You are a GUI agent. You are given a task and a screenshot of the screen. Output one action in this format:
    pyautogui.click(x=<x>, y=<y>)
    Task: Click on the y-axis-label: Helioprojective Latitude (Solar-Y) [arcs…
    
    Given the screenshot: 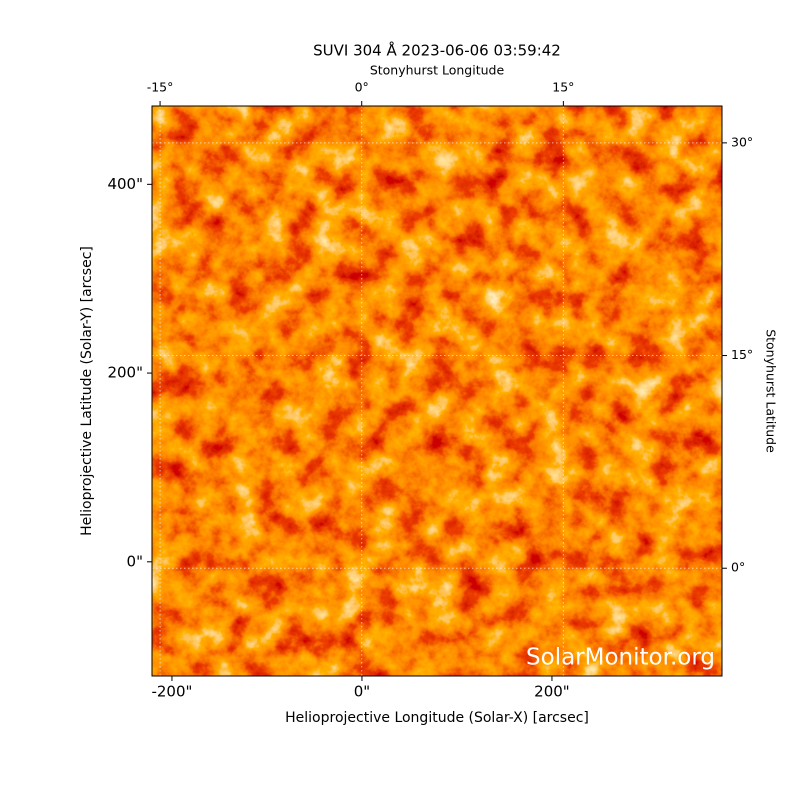 What is the action you would take?
    pyautogui.click(x=87, y=391)
    